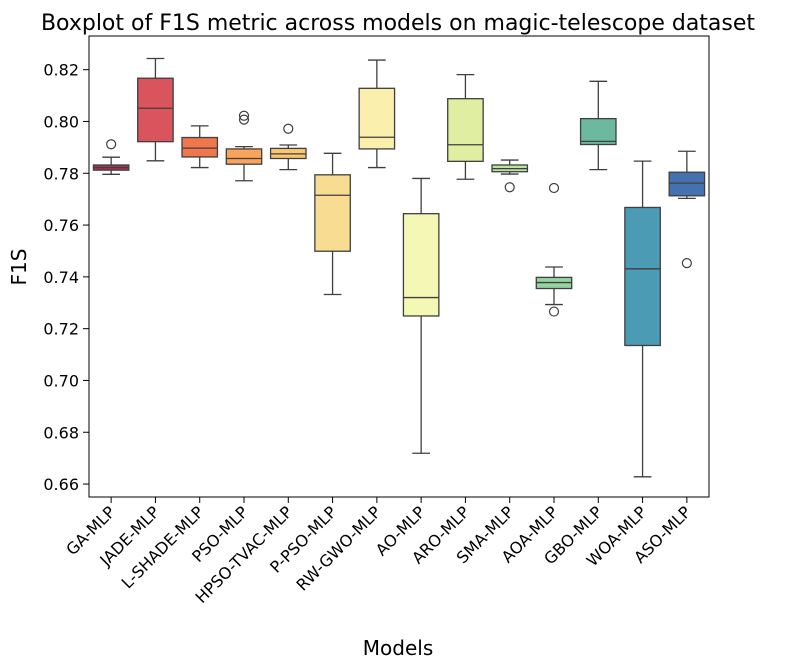  Describe the element at coordinates (111, 157) in the screenshot. I see `box-ga-mlp` at that location.